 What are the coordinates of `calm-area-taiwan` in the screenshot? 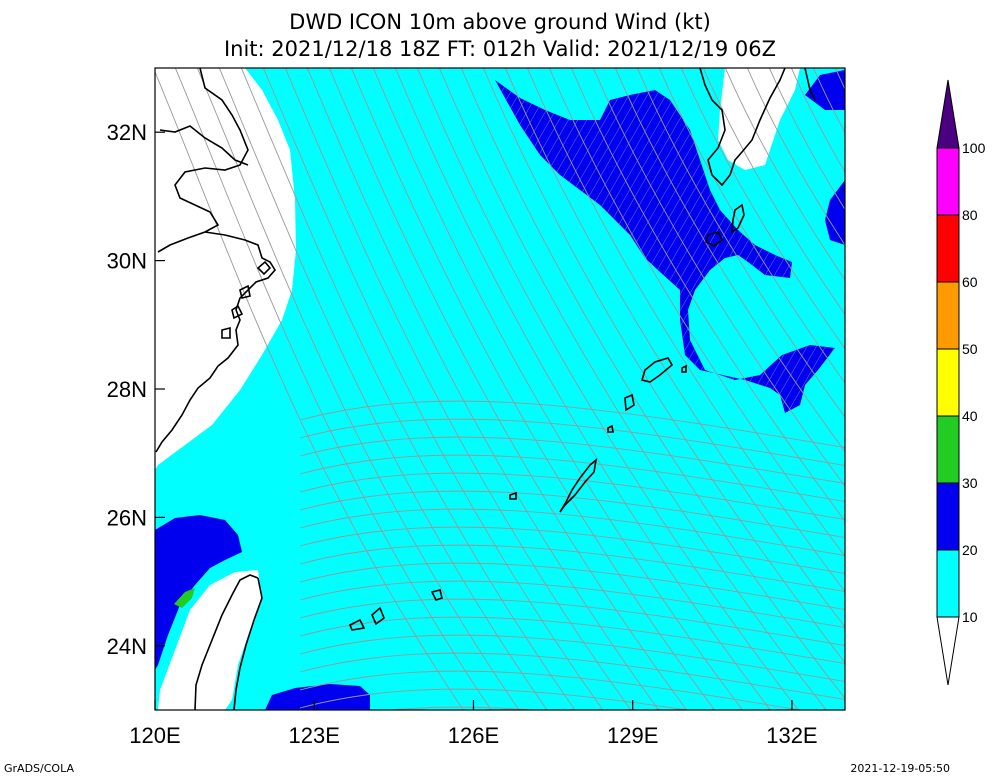 It's located at (210, 640).